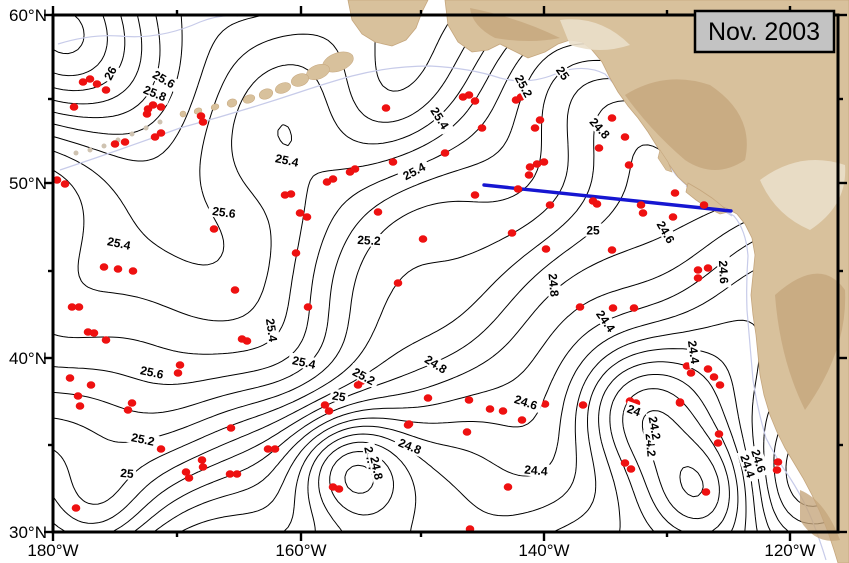 This screenshot has width=849, height=563. I want to click on transect-line-layer, so click(607, 198).